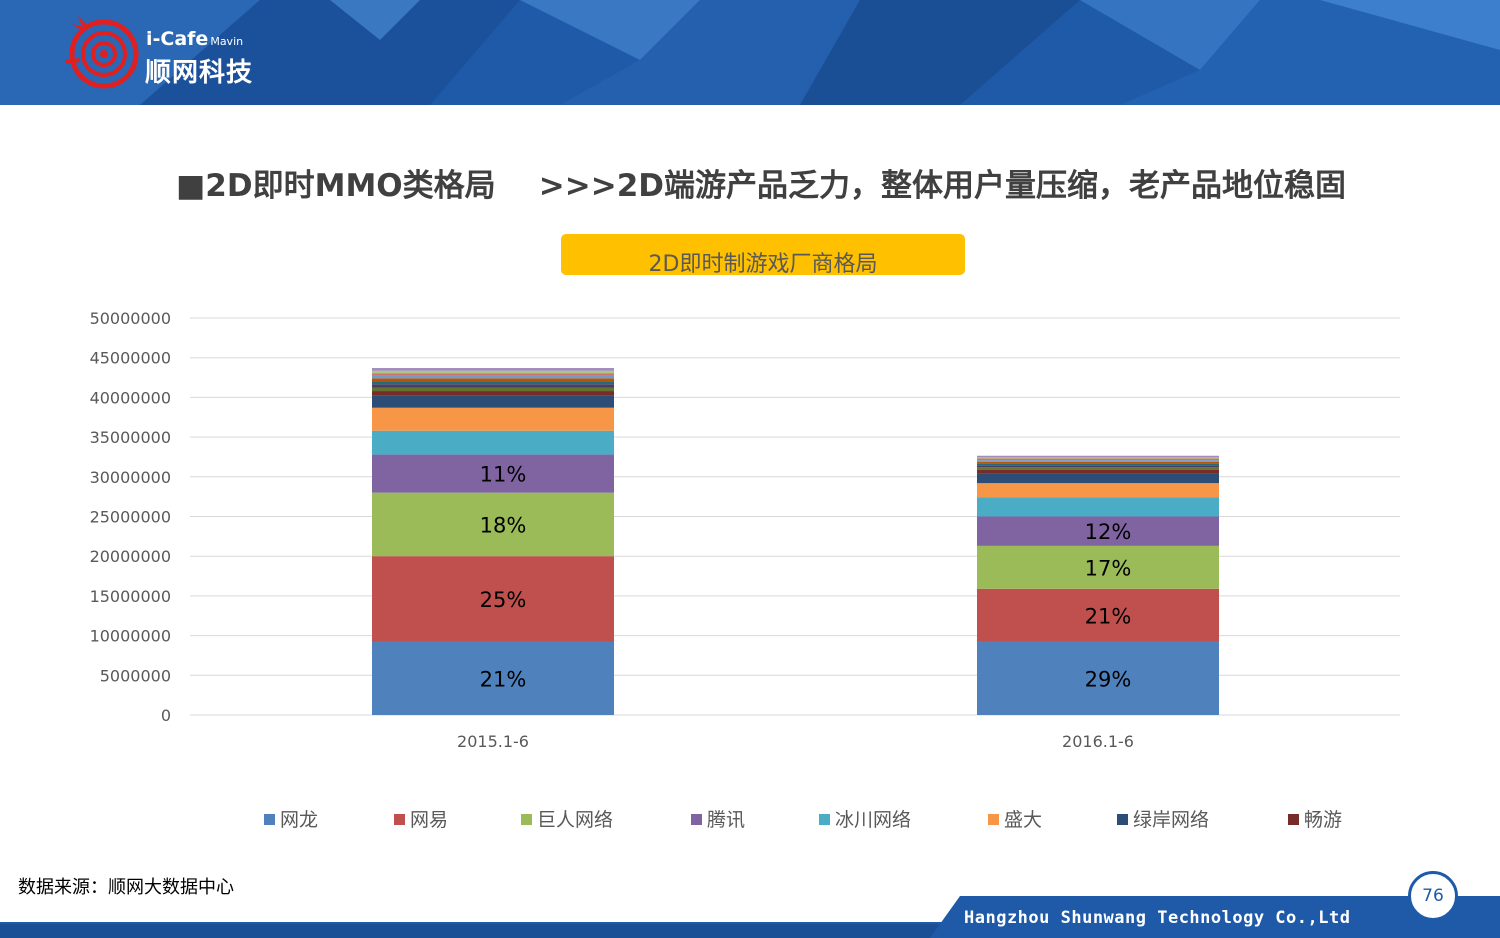  I want to click on legend-label: 盛大, so click(1023, 820).